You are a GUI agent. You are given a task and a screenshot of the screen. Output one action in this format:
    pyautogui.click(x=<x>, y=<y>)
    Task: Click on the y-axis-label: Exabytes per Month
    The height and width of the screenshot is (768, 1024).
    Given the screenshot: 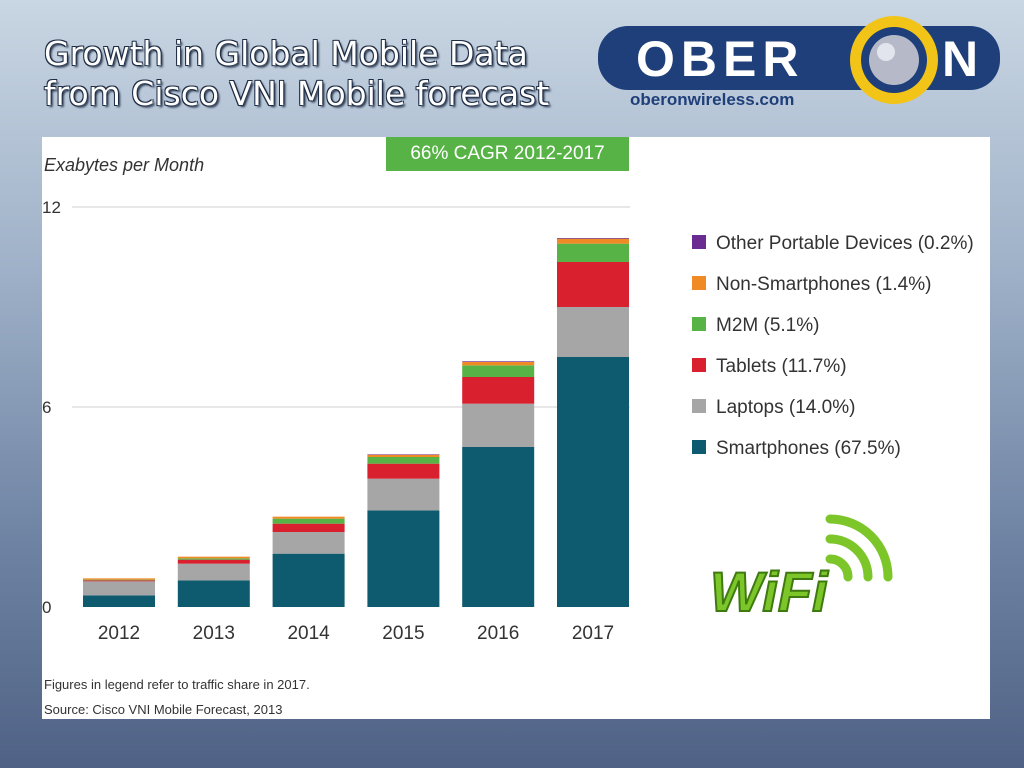 What is the action you would take?
    pyautogui.click(x=124, y=165)
    